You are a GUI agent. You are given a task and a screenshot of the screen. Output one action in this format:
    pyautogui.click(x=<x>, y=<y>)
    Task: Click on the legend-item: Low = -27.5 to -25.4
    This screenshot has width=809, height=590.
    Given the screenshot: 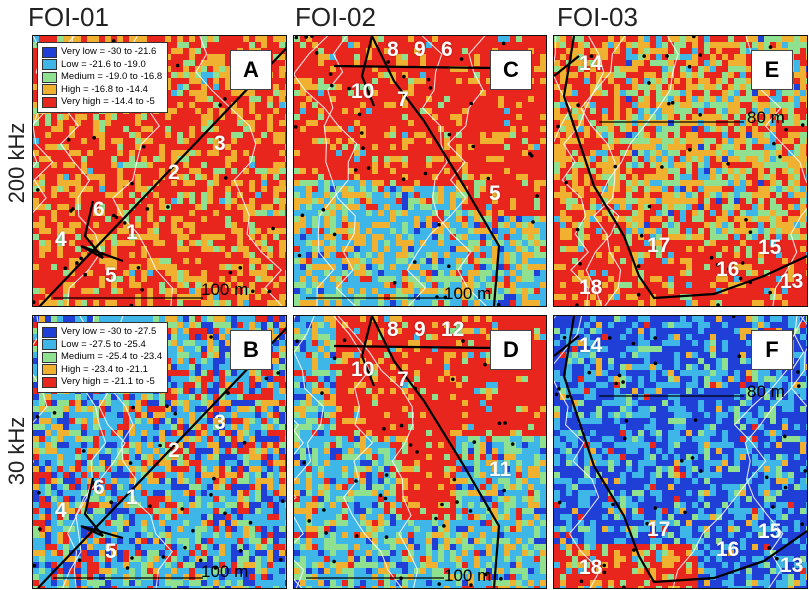 What is the action you would take?
    pyautogui.click(x=102, y=345)
    